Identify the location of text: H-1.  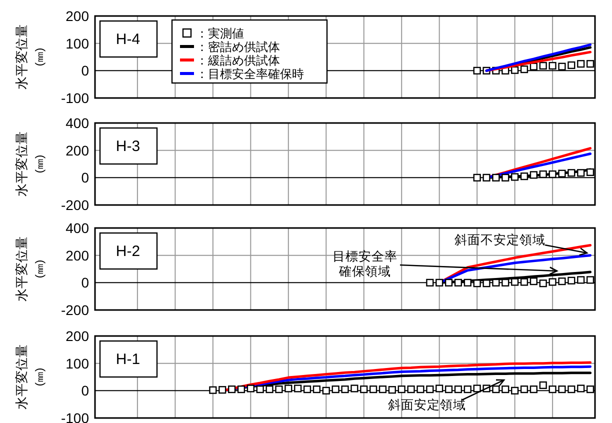
(128, 359).